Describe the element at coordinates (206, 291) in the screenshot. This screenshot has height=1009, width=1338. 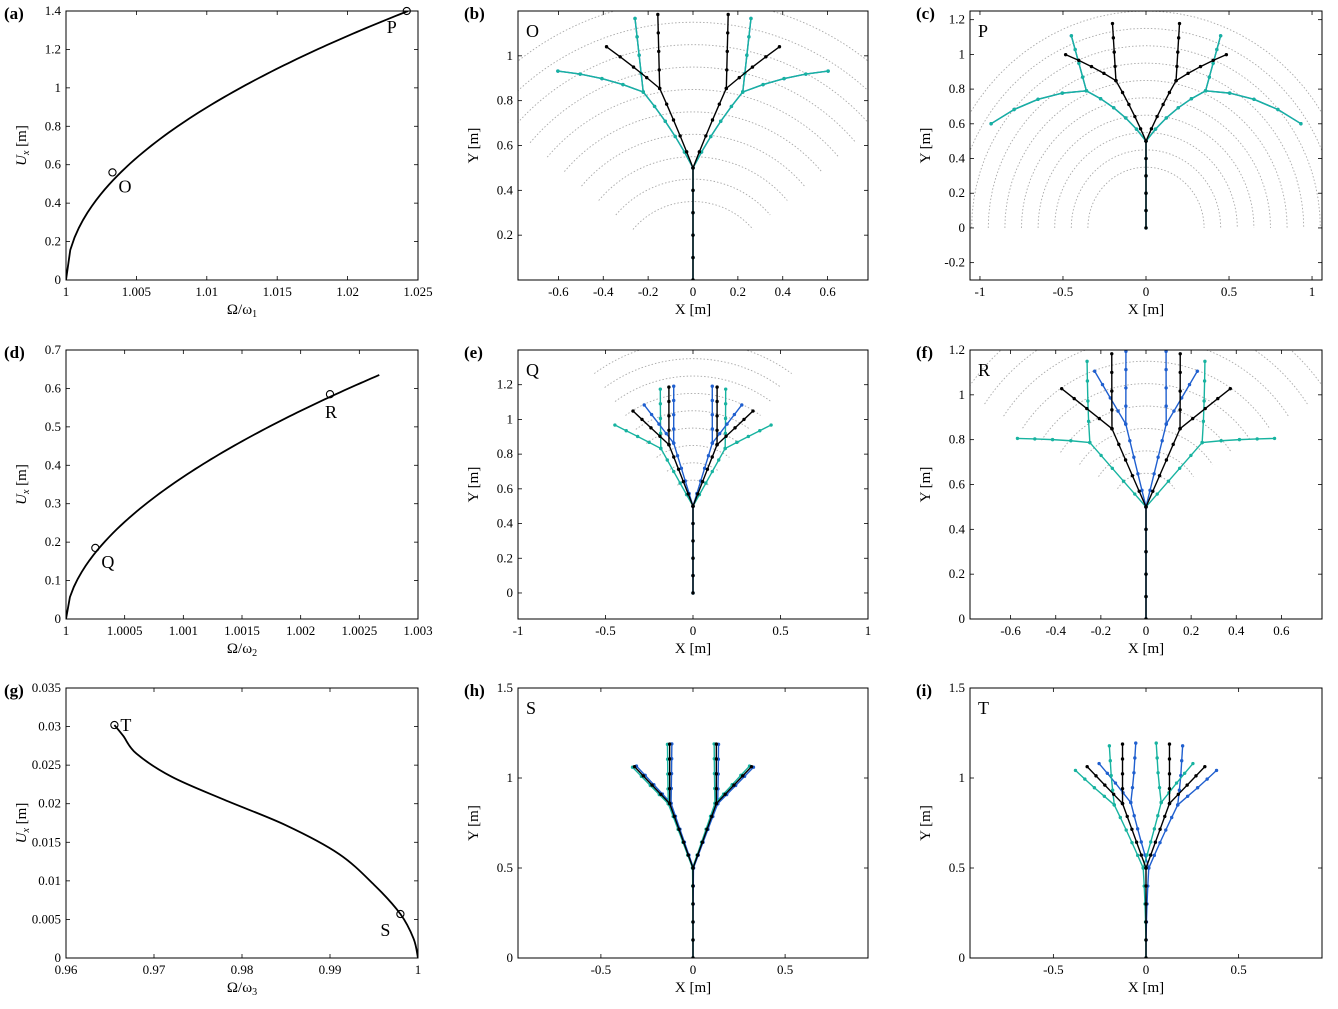
I see `x-tick-label: 1.01` at that location.